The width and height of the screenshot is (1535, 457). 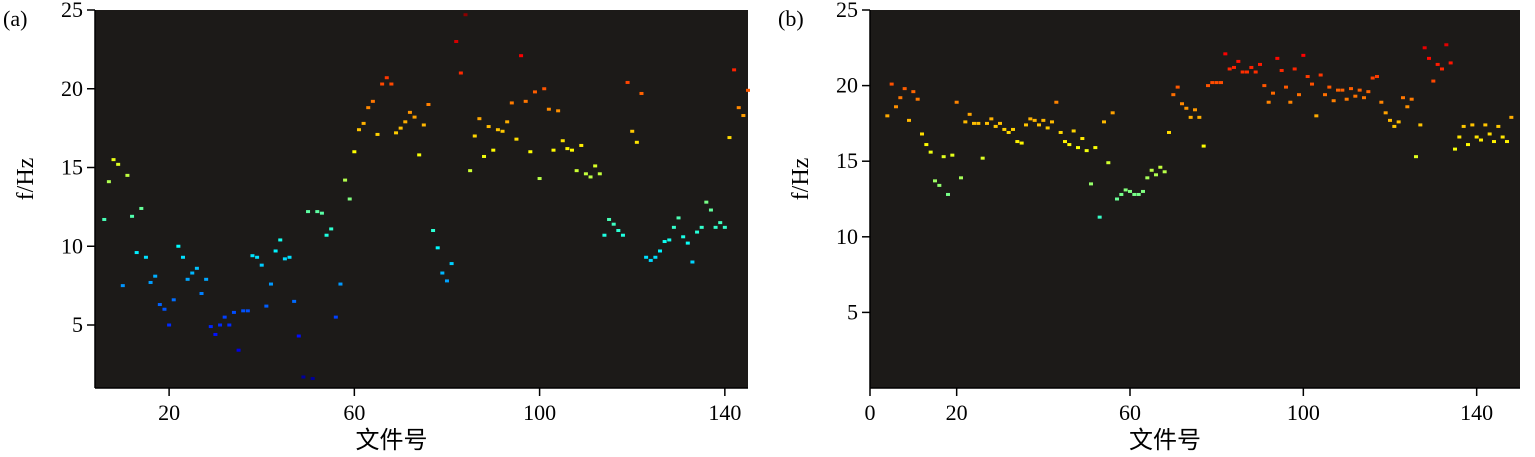 I want to click on panel-a-y-tick-label: 25, so click(x=72, y=11).